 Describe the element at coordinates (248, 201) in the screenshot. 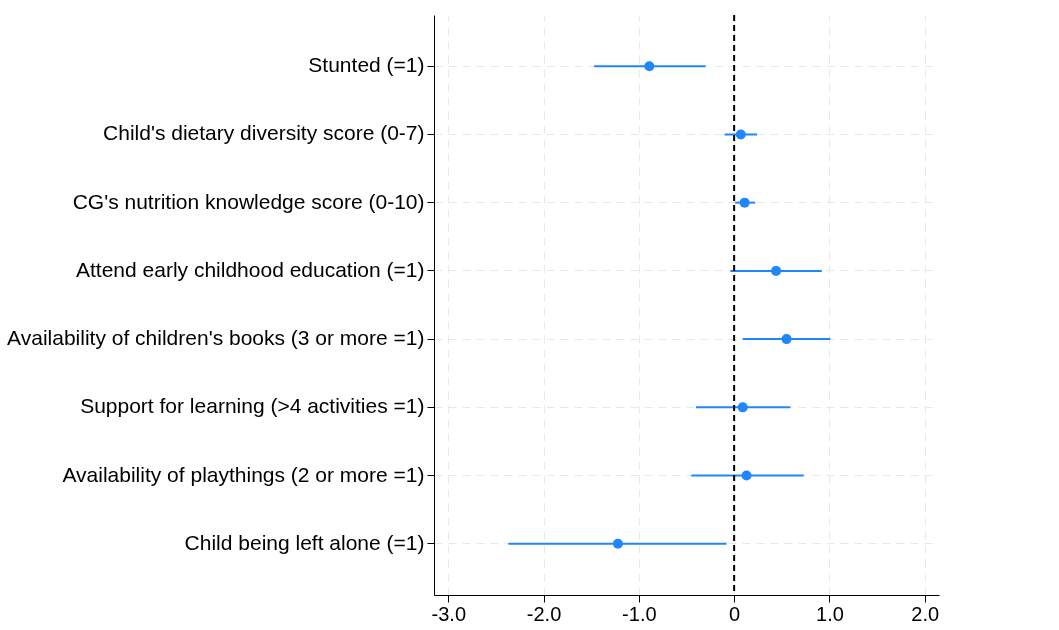

I see `y-tick-label: CG's nutrition knowledge score (0-10)` at that location.